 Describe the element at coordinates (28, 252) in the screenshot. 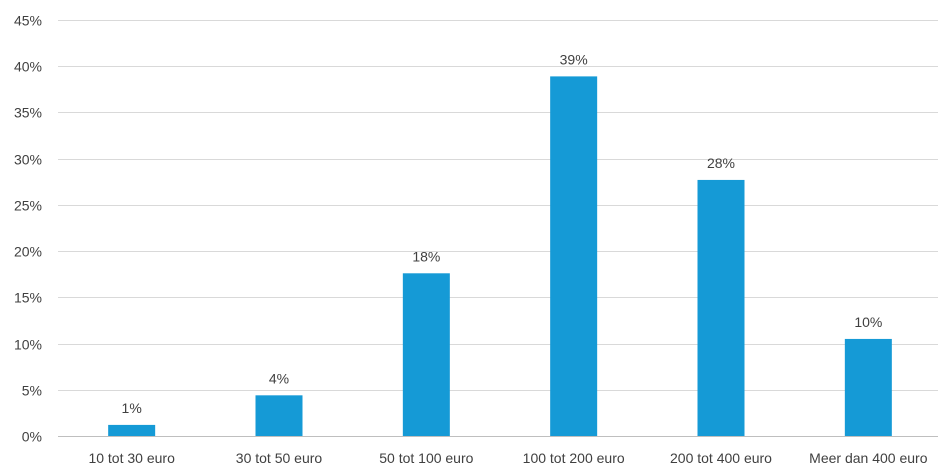

I see `y-tick-label: 20%` at that location.